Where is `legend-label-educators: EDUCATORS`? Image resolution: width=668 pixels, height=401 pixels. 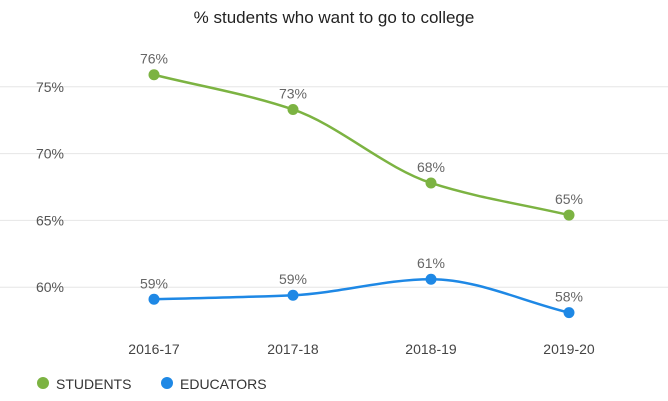
legend-label-educators: EDUCATORS is located at coordinates (223, 384).